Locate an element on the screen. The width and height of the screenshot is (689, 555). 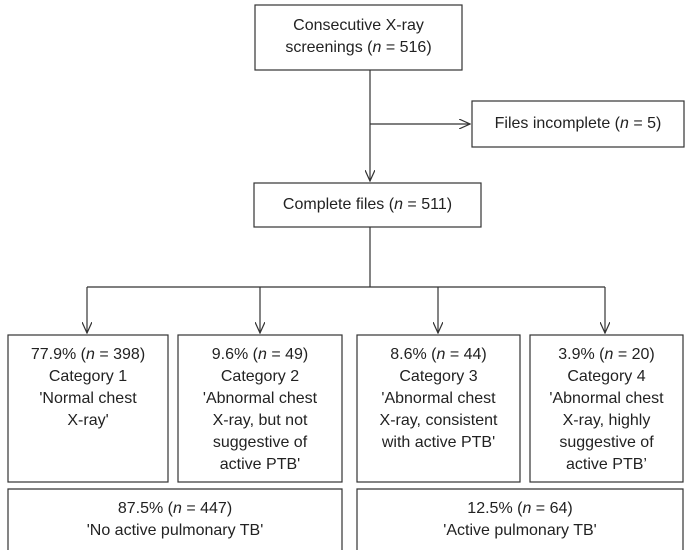
label-part: 'Active pulmonary TB' is located at coordinates (519, 530).